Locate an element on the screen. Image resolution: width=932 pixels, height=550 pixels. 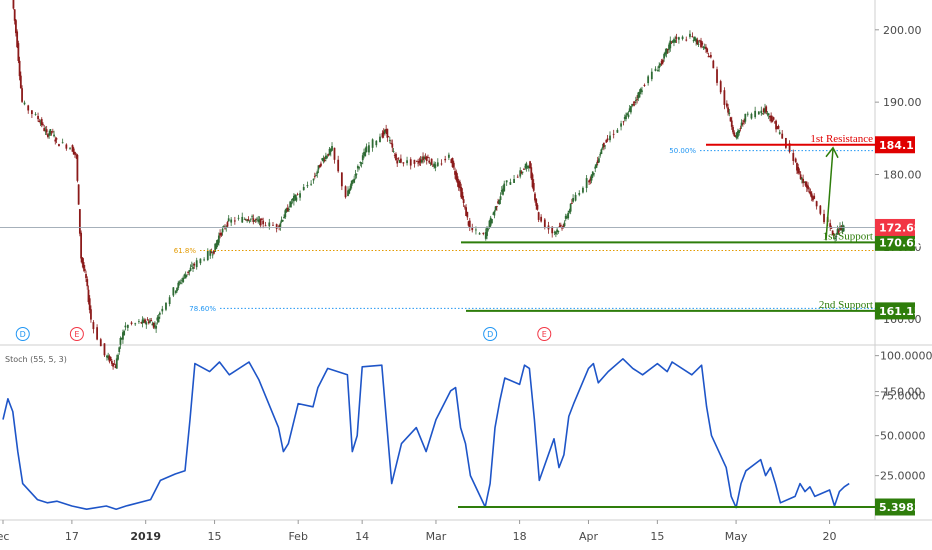
level-label: 1st Support is located at coordinates (848, 236).